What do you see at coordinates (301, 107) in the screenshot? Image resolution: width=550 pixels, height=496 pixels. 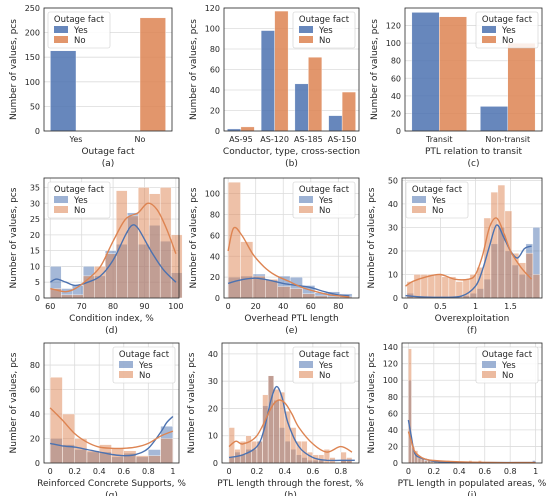 I see `bar-yes` at bounding box center [301, 107].